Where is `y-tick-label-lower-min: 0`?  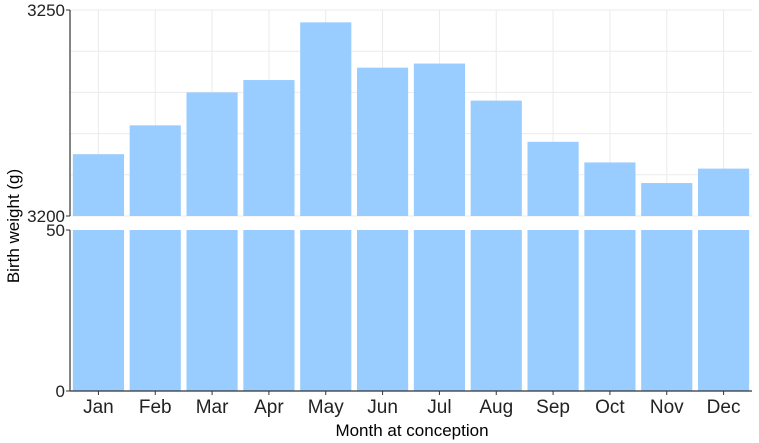
y-tick-label-lower-min: 0 is located at coordinates (60, 391).